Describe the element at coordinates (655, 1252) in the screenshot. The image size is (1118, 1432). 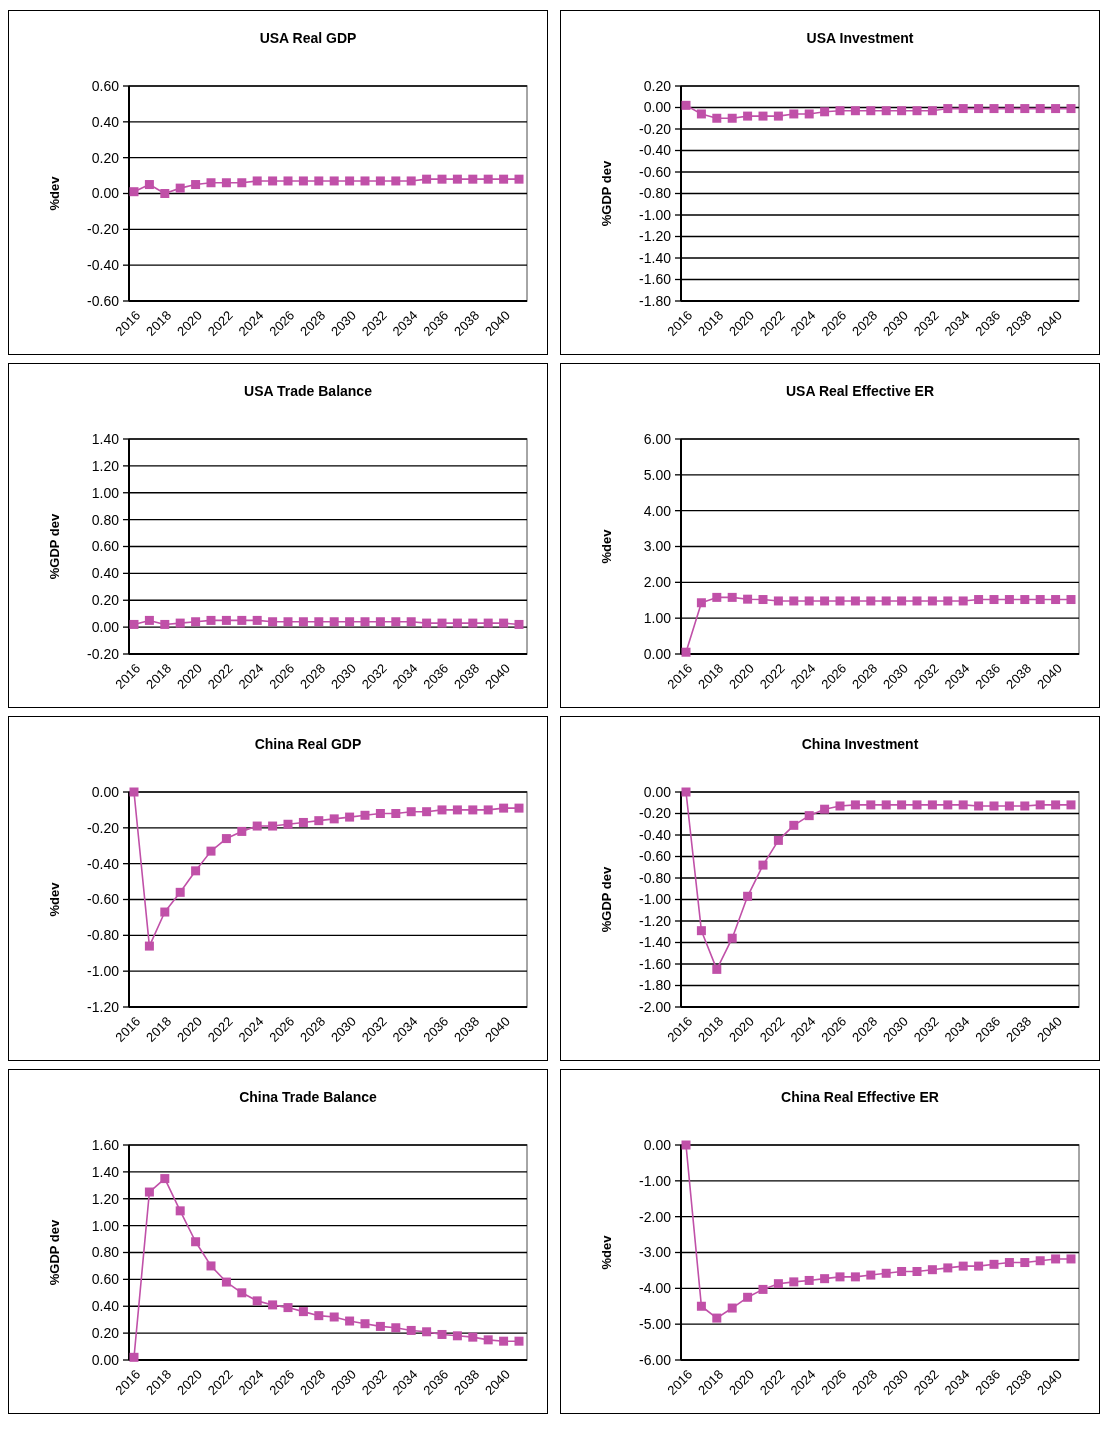
I see `y-tick-label: -3.00` at that location.